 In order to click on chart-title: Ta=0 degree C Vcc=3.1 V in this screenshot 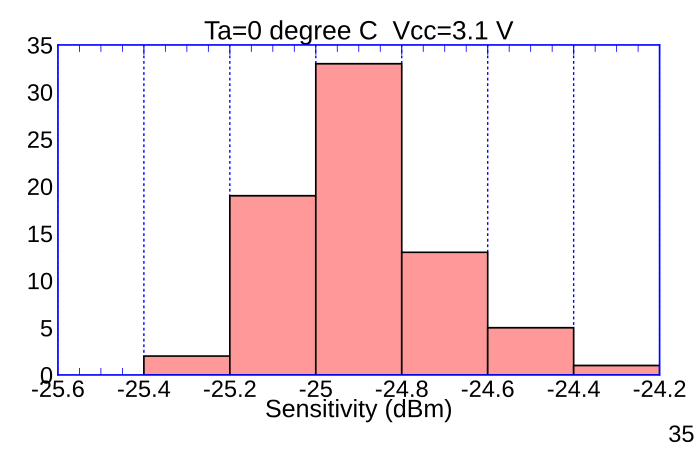, I will do `click(359, 32)`.